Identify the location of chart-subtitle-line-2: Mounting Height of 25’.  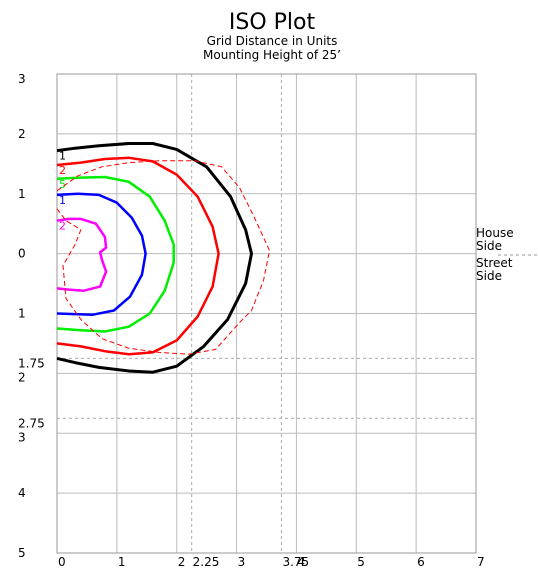
(272, 55).